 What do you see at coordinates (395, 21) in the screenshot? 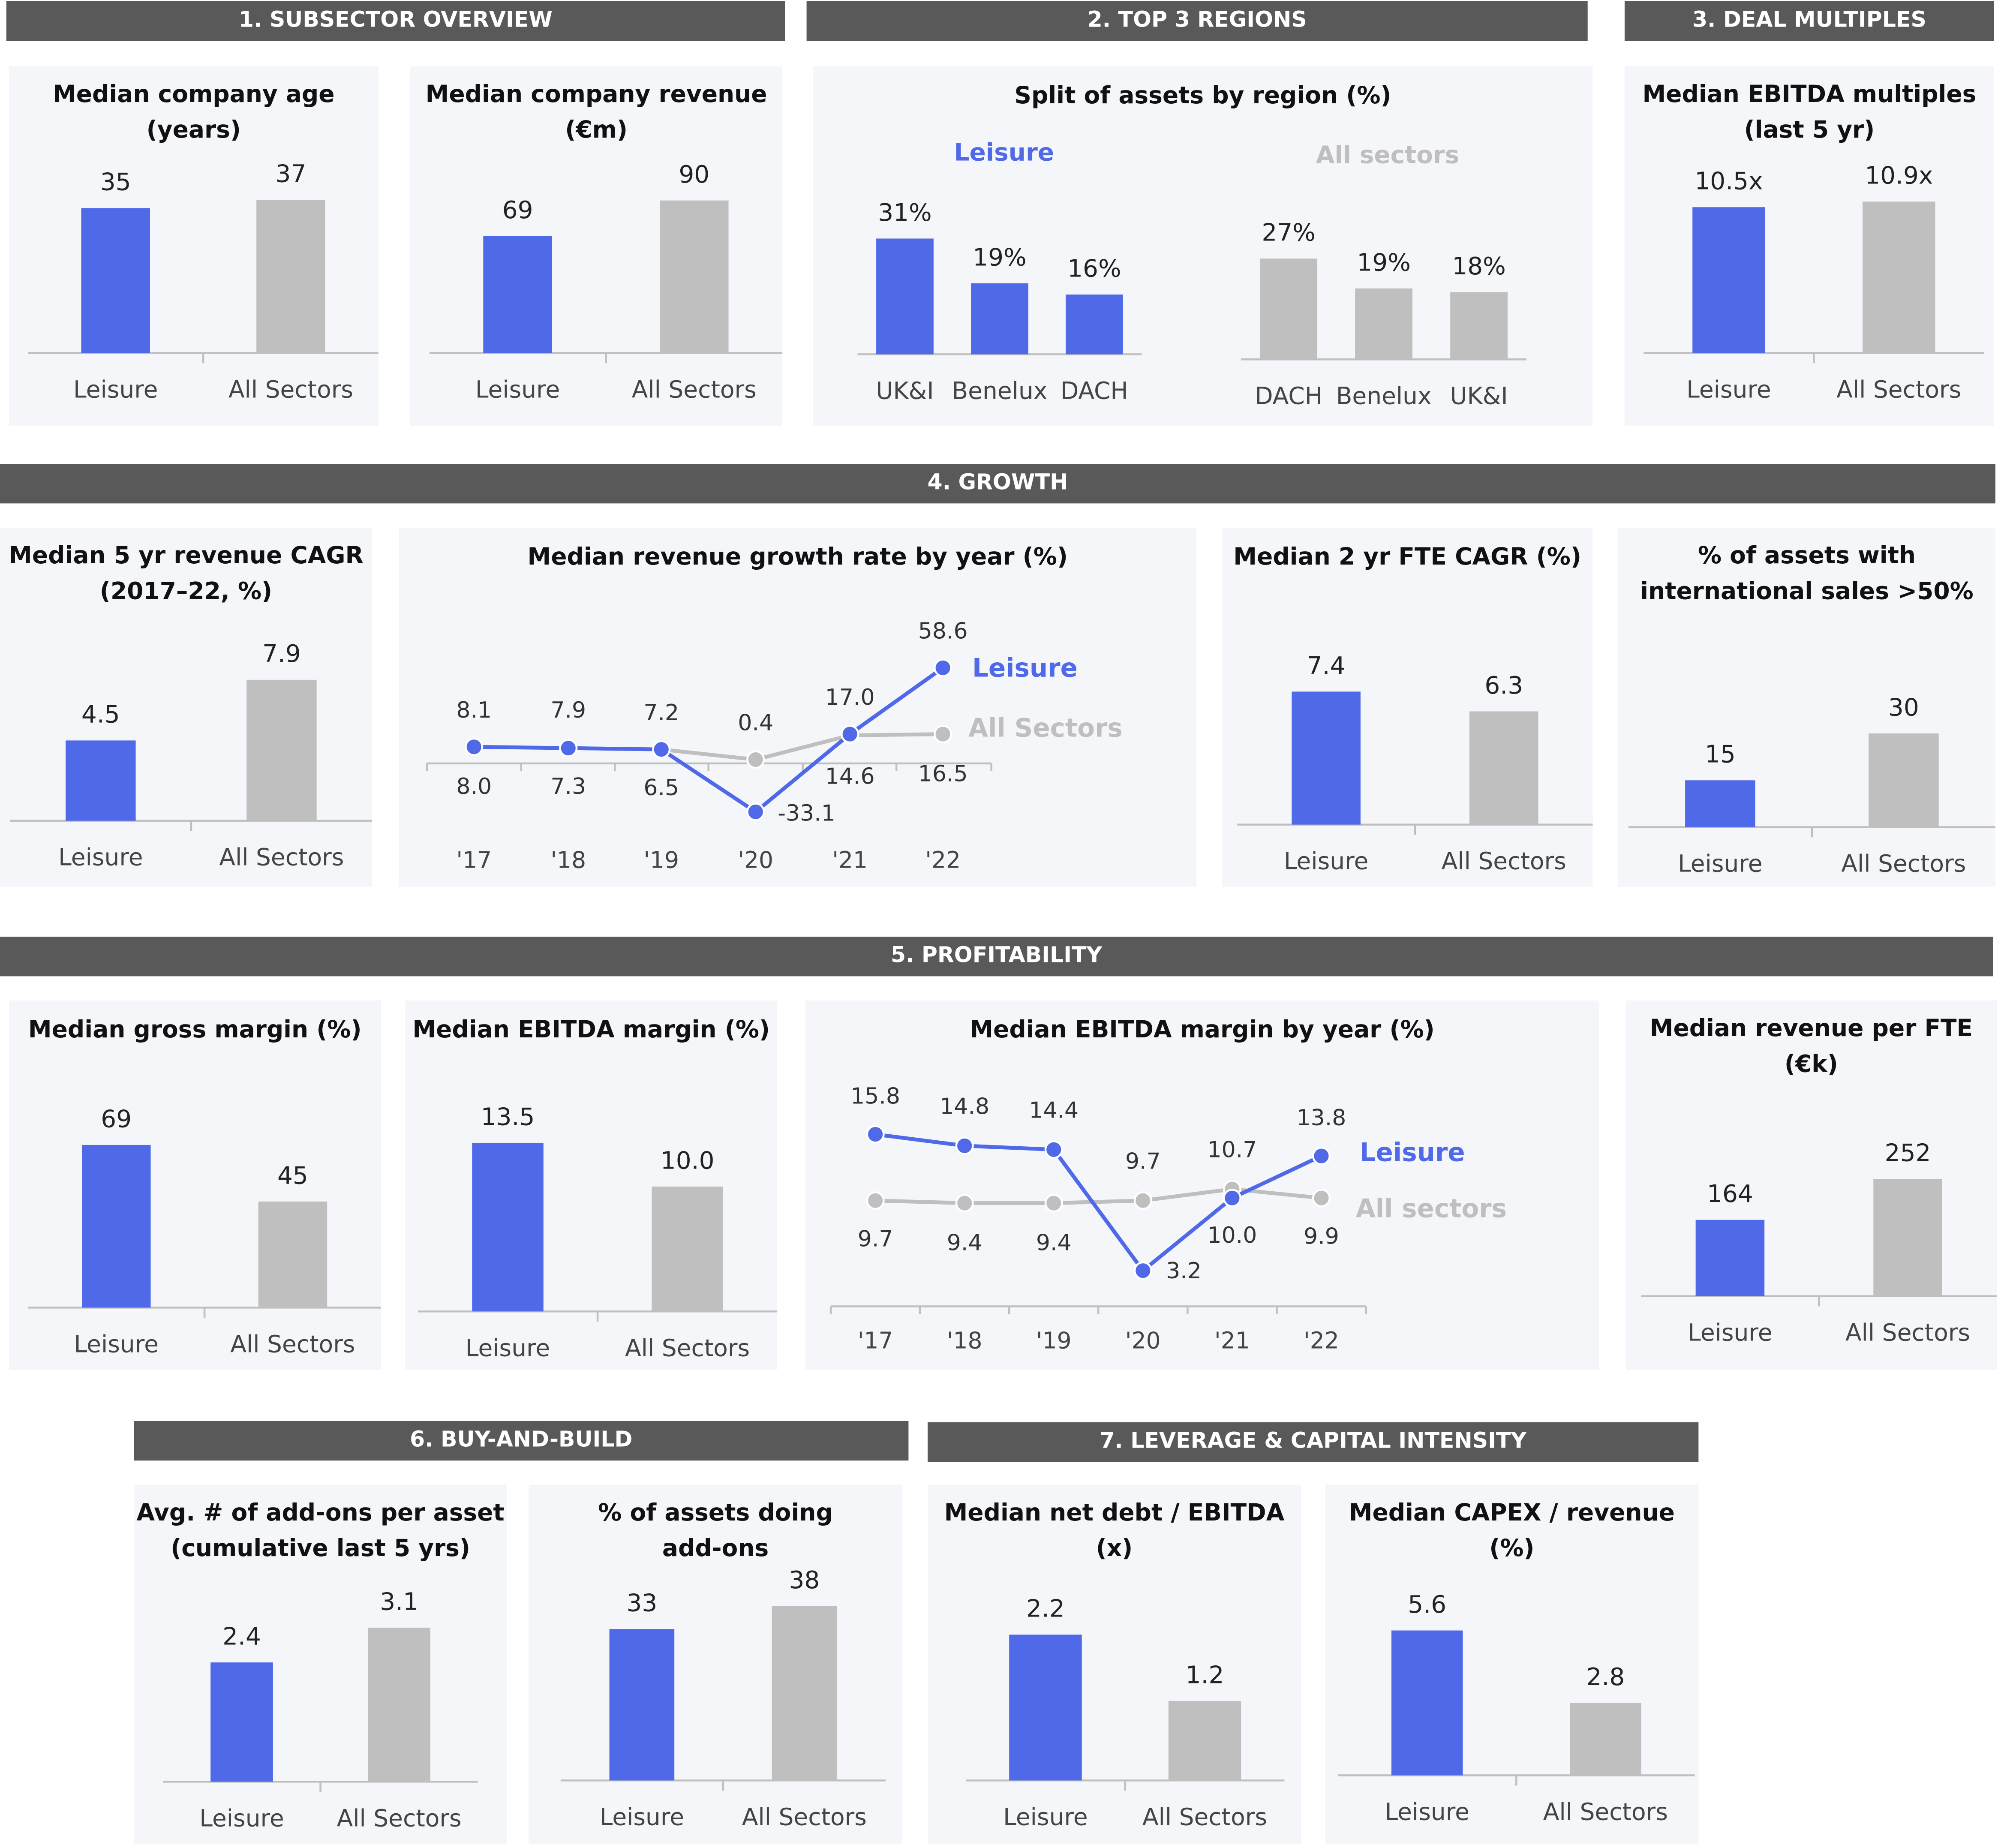
I see `section-header-h1: 1. SUBSECTOR OVERVIEW` at bounding box center [395, 21].